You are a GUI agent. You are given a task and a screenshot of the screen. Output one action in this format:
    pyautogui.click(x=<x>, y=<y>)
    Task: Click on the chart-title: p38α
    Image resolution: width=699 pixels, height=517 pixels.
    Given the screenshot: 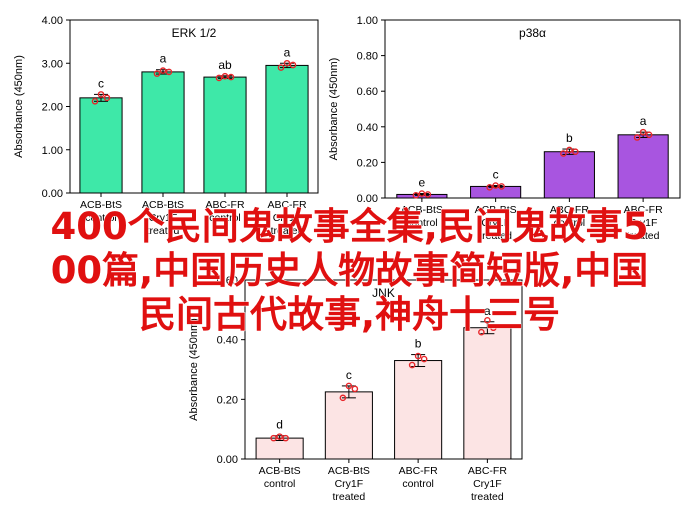 What is the action you would take?
    pyautogui.click(x=532, y=33)
    